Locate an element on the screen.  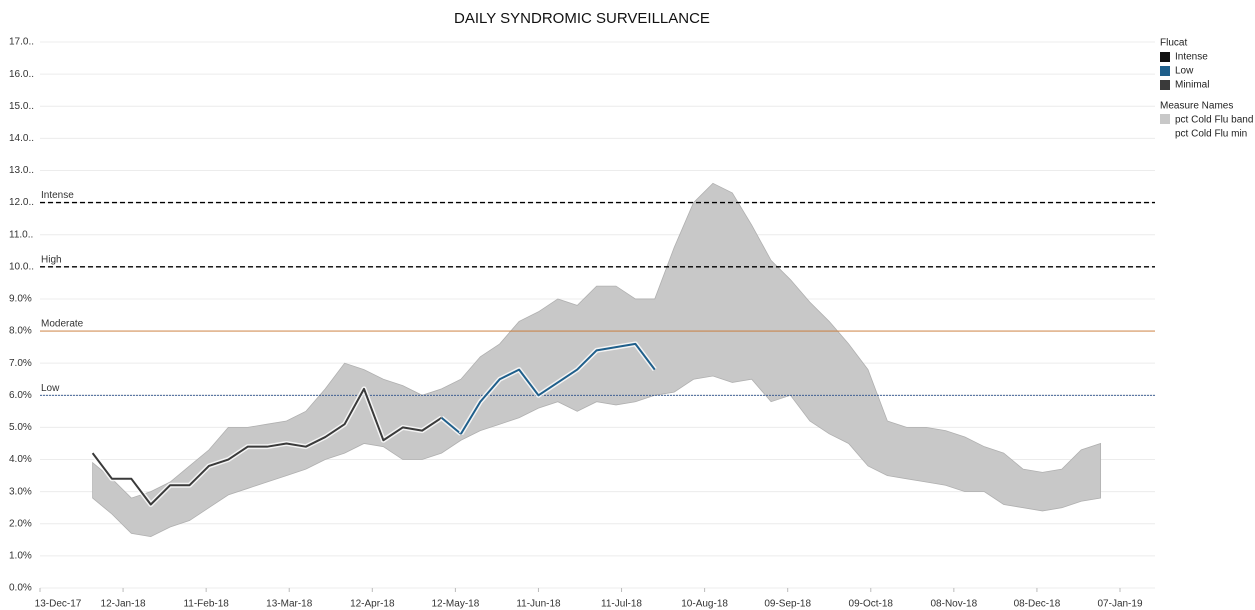
x-tick-label: 13-Dec-17 is located at coordinates (58, 604).